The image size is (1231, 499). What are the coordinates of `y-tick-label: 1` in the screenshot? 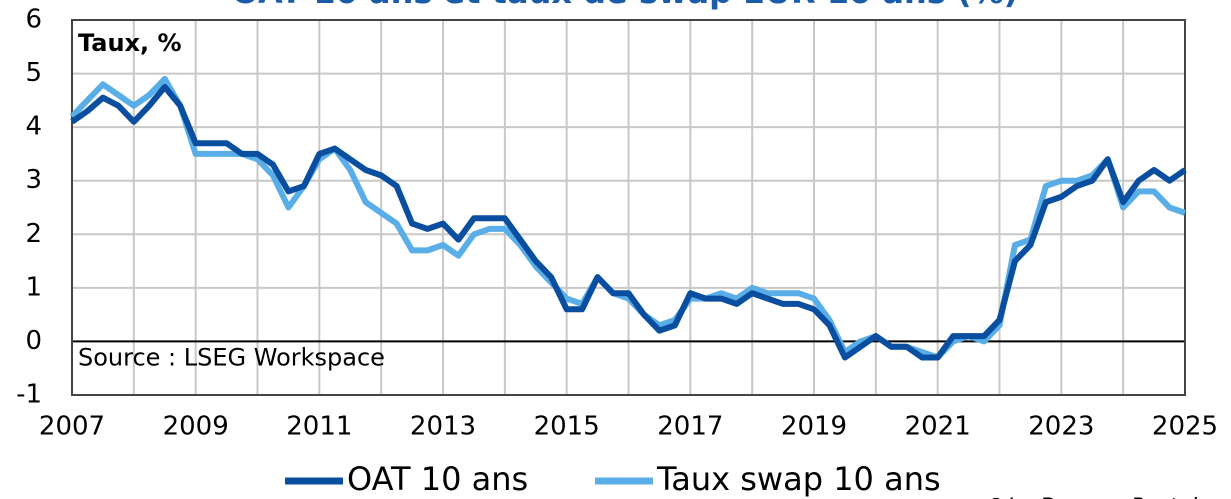 It's located at (33, 287).